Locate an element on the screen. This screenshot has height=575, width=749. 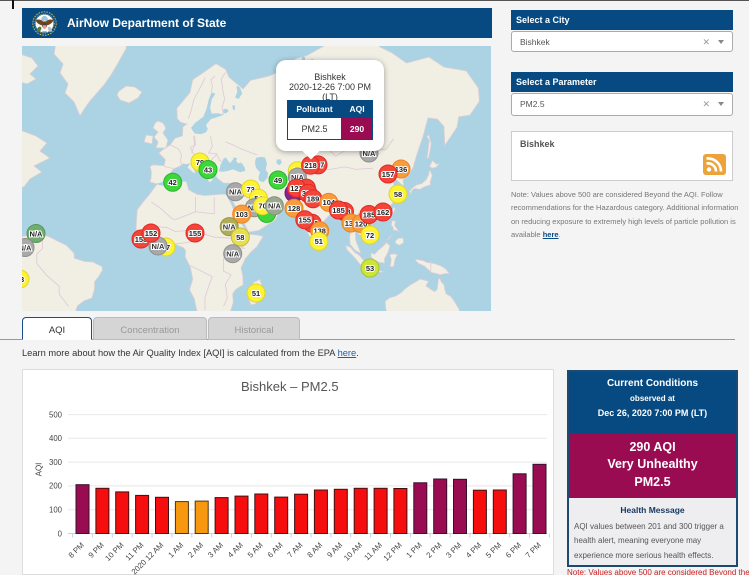
svg-text: 162 is located at coordinates (383, 212).